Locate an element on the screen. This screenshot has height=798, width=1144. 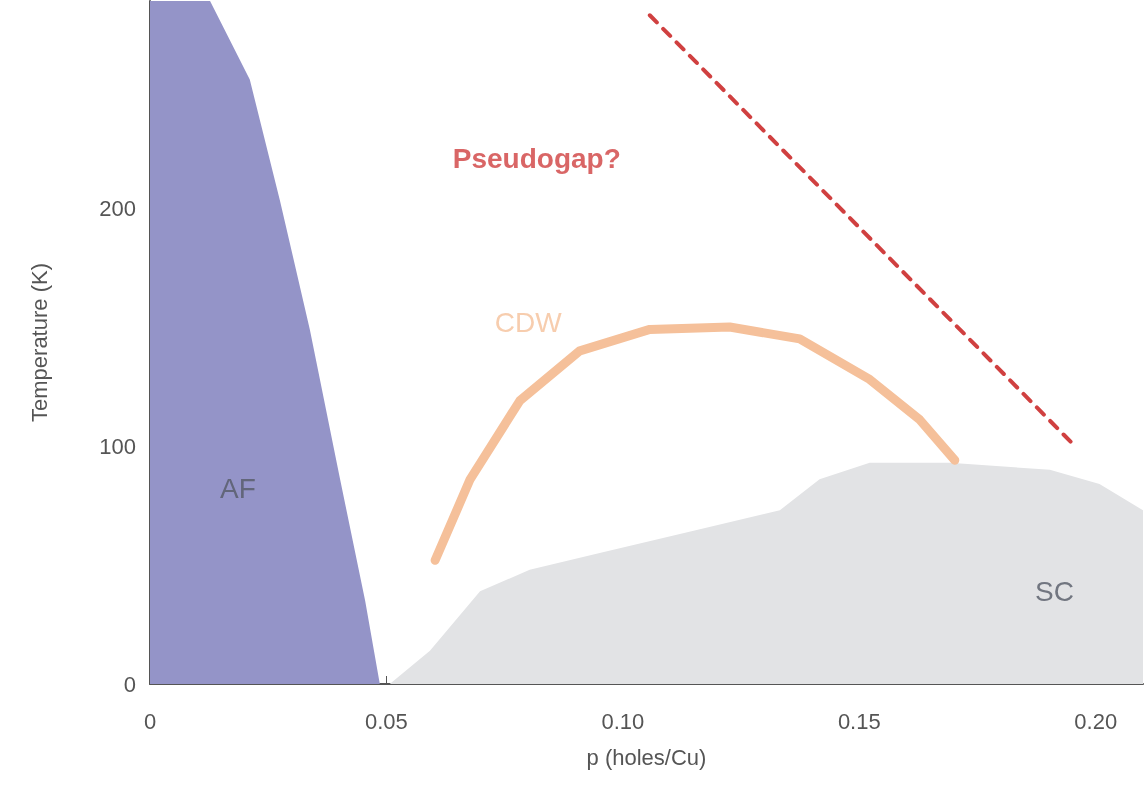
x-tick-label: 0.05 is located at coordinates (386, 721).